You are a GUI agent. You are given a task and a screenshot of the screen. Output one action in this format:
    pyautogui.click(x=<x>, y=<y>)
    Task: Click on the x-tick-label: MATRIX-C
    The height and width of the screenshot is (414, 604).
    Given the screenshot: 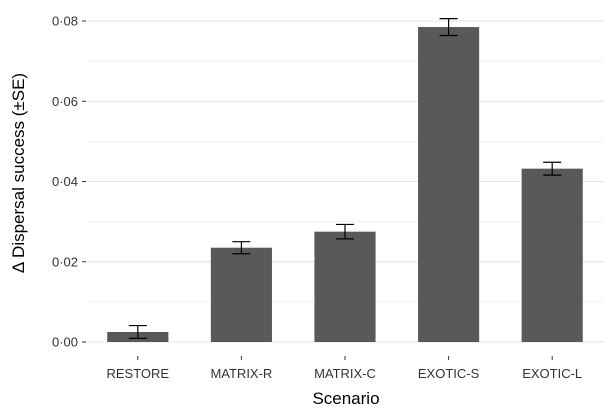 What is the action you would take?
    pyautogui.click(x=345, y=373)
    